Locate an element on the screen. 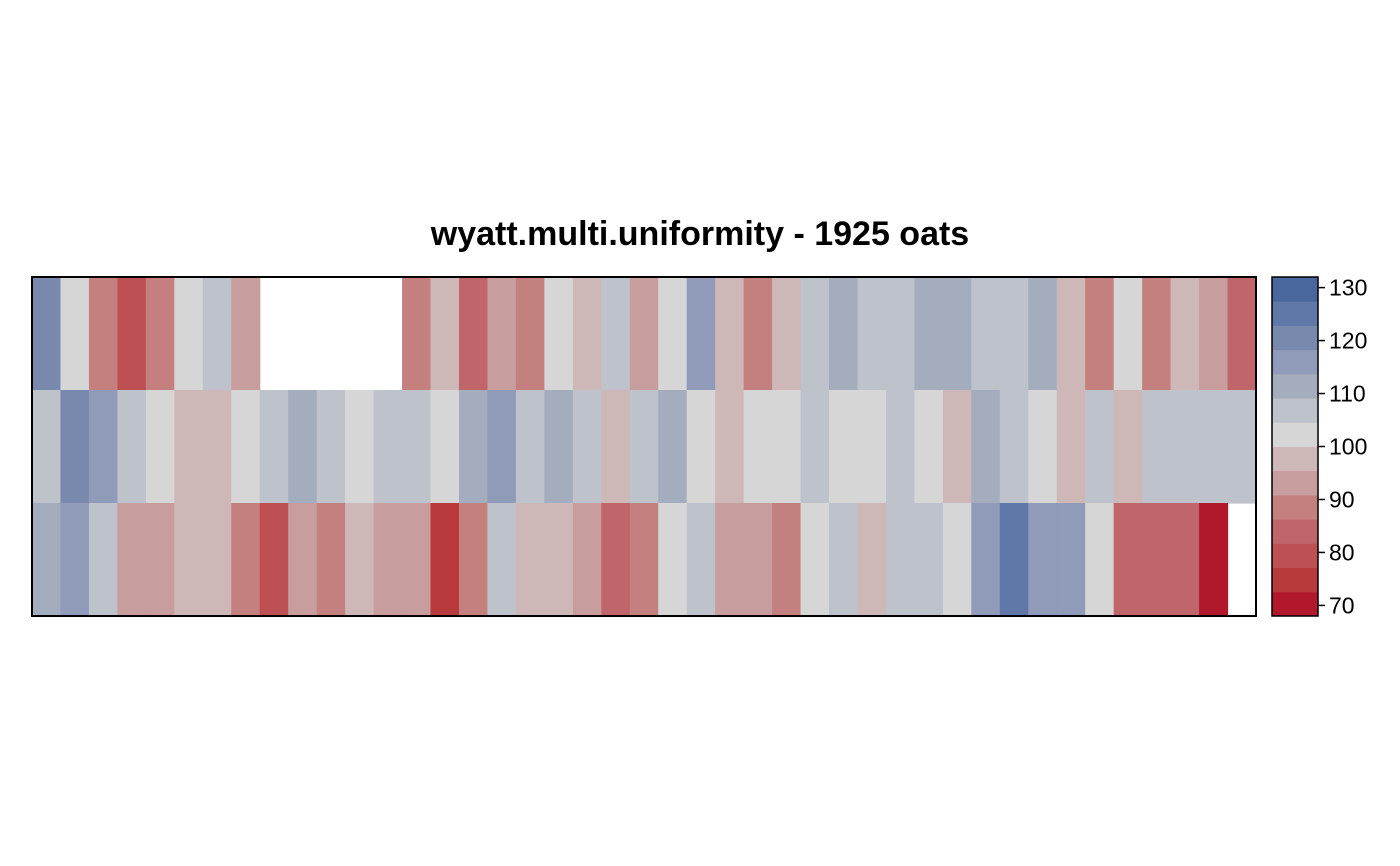  colorbar-tick-label: 130 is located at coordinates (1348, 288).